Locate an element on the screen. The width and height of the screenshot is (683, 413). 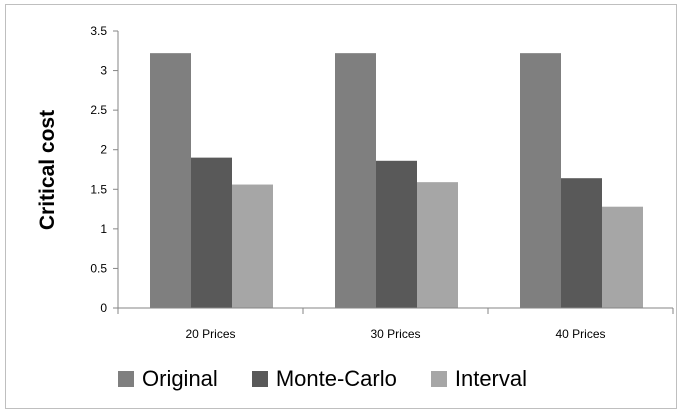
bar-interval-40-prices is located at coordinates (622, 257).